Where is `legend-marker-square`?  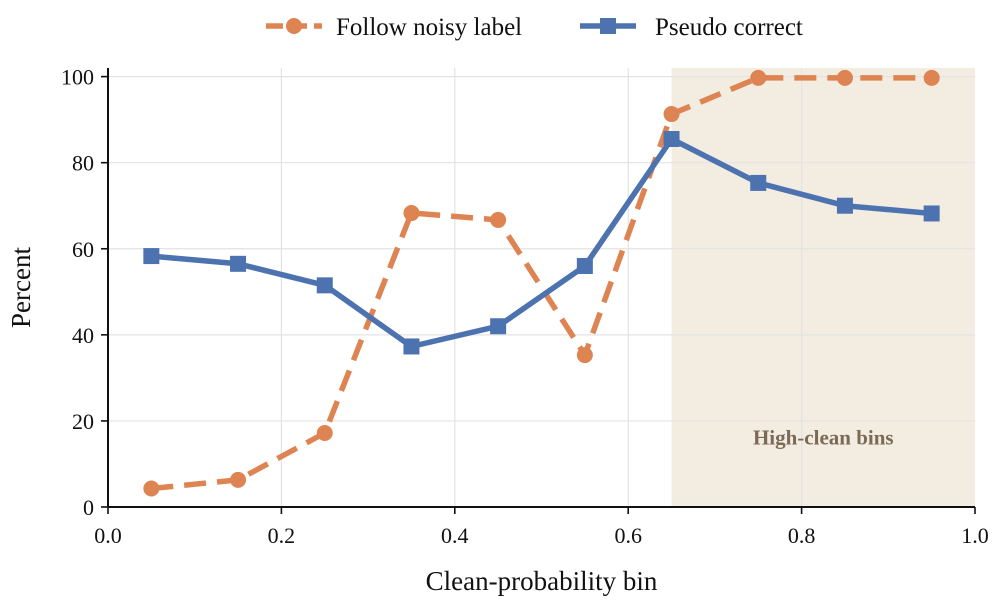 legend-marker-square is located at coordinates (608, 26).